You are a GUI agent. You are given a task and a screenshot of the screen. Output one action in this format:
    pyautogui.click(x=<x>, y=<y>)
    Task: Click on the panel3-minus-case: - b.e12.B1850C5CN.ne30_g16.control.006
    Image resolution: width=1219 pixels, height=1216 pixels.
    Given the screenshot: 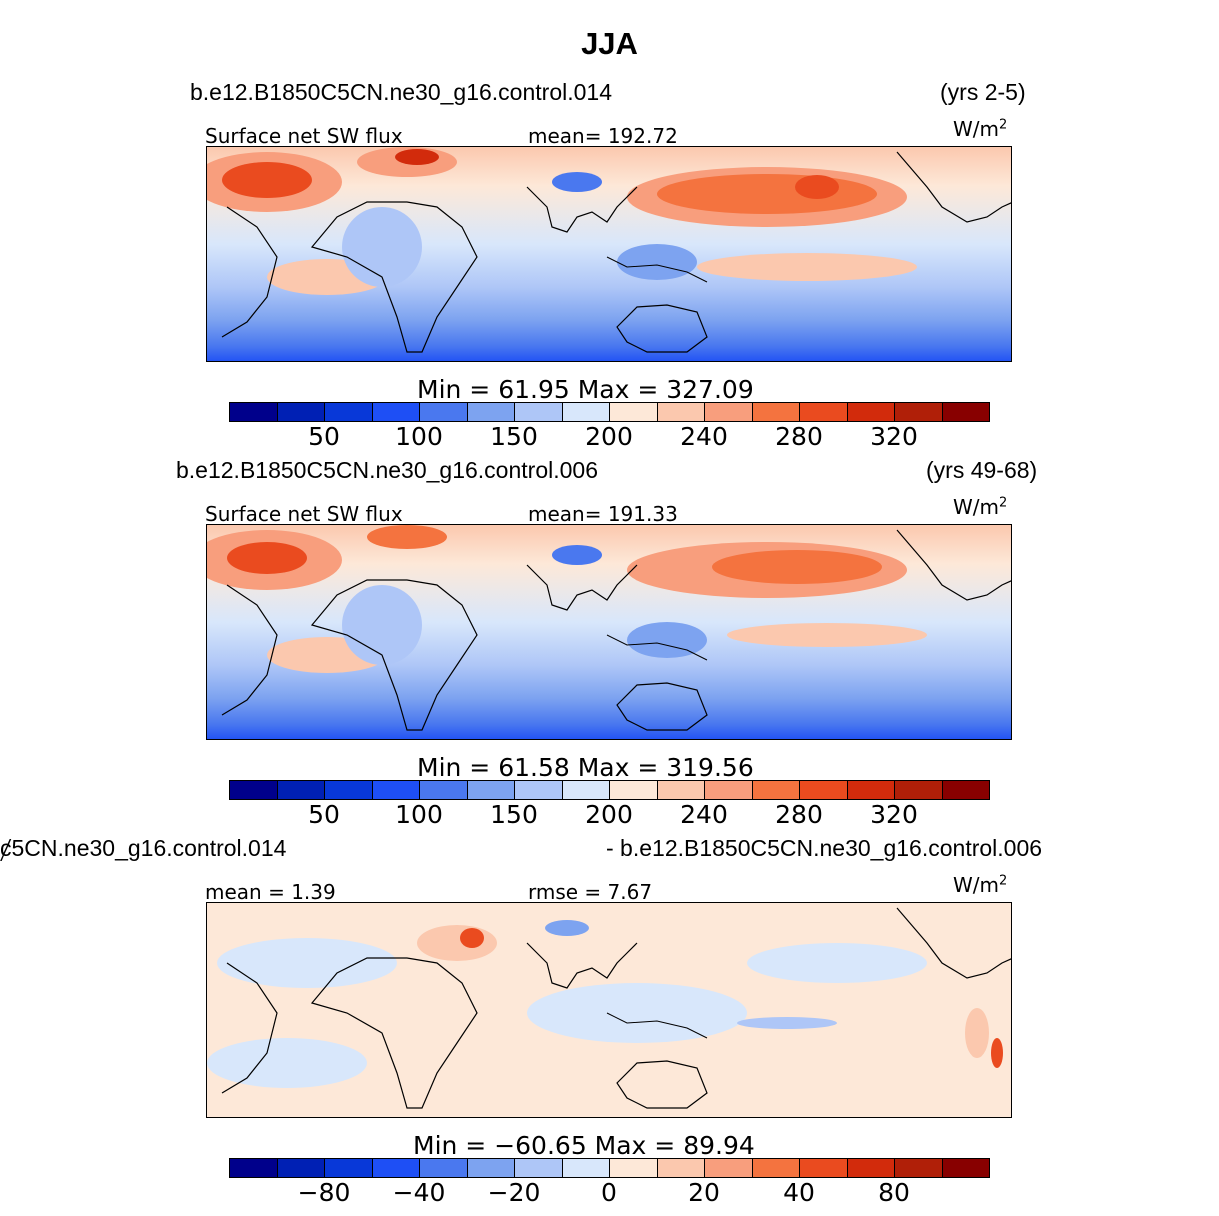 What is the action you would take?
    pyautogui.click(x=824, y=848)
    